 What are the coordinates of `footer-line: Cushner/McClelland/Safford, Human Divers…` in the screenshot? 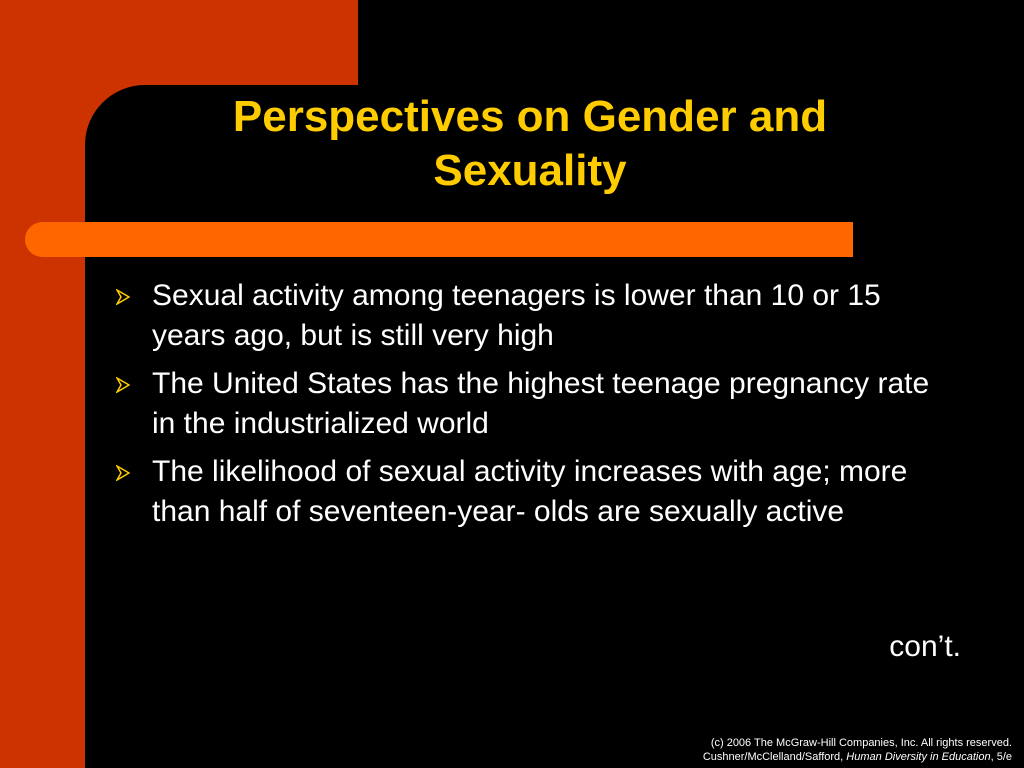 It's located at (857, 757).